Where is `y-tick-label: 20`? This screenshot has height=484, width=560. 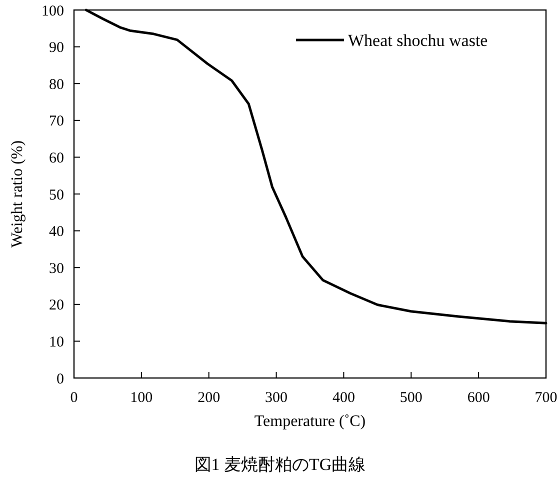
y-tick-label: 20 is located at coordinates (56, 306).